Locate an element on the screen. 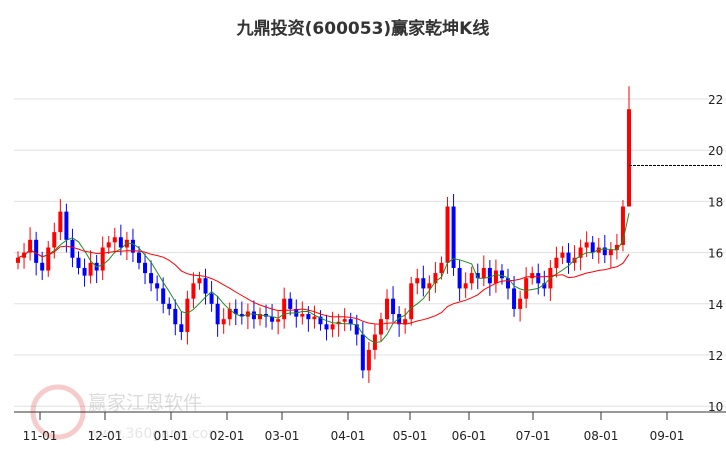 The height and width of the screenshot is (450, 726). x-tick-label: 03-01 is located at coordinates (282, 436).